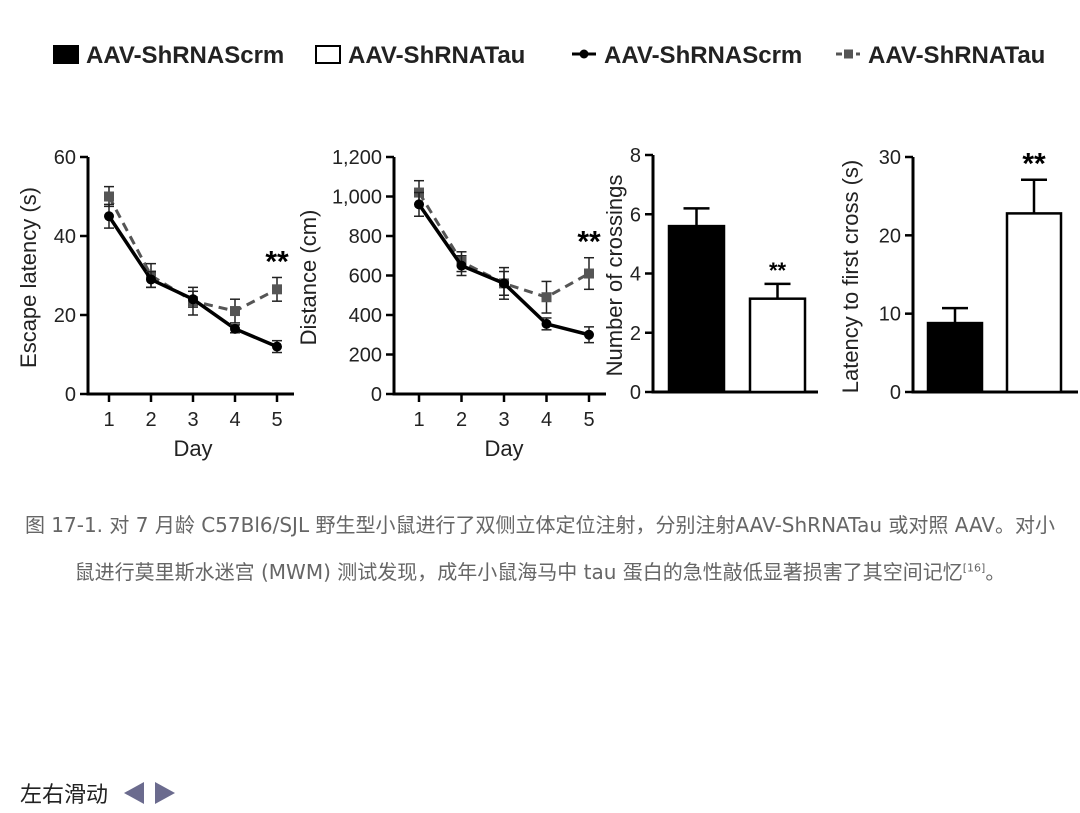 Image resolution: width=1080 pixels, height=813 pixels. I want to click on y-tick-label: 6, so click(635, 215).